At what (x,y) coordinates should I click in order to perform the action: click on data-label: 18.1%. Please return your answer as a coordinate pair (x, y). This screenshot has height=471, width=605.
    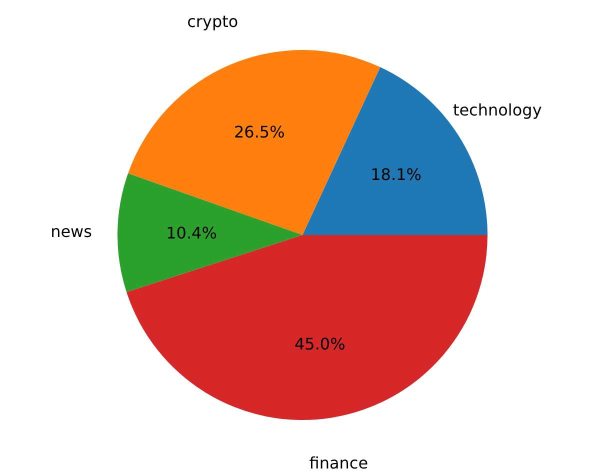
    Looking at the image, I should click on (396, 174).